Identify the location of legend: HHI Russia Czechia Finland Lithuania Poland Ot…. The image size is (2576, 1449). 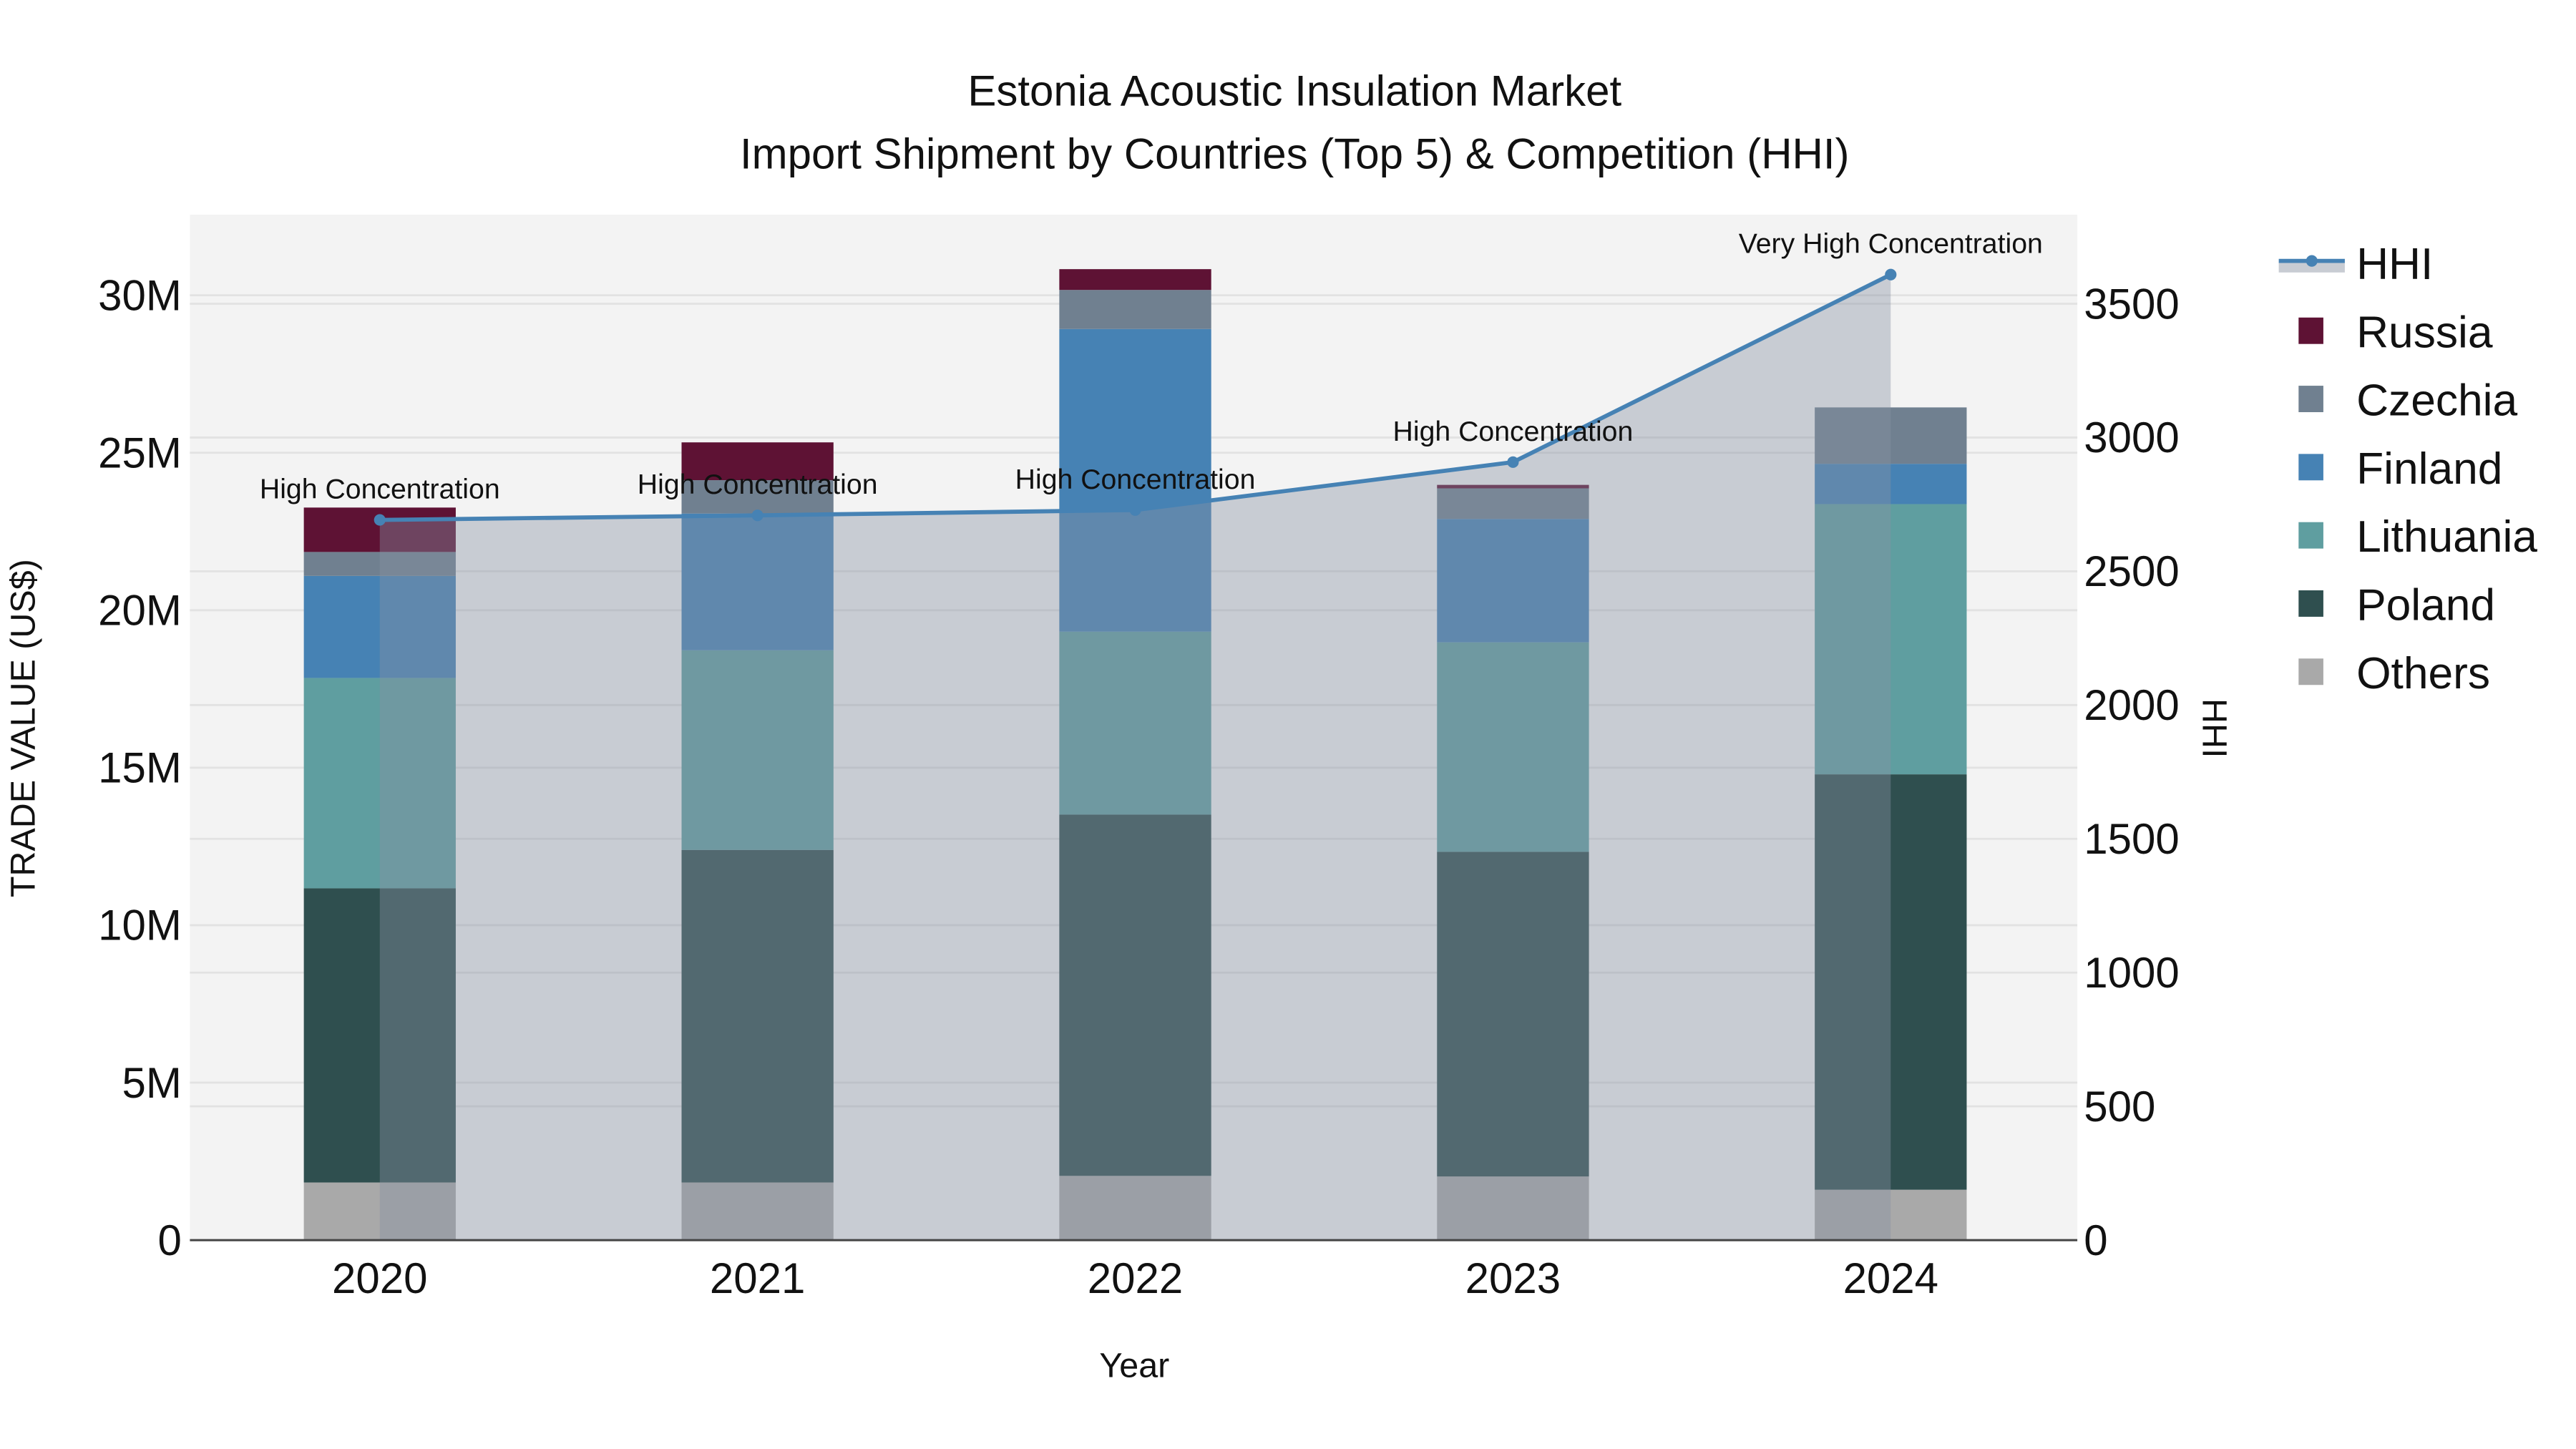
(2407, 469).